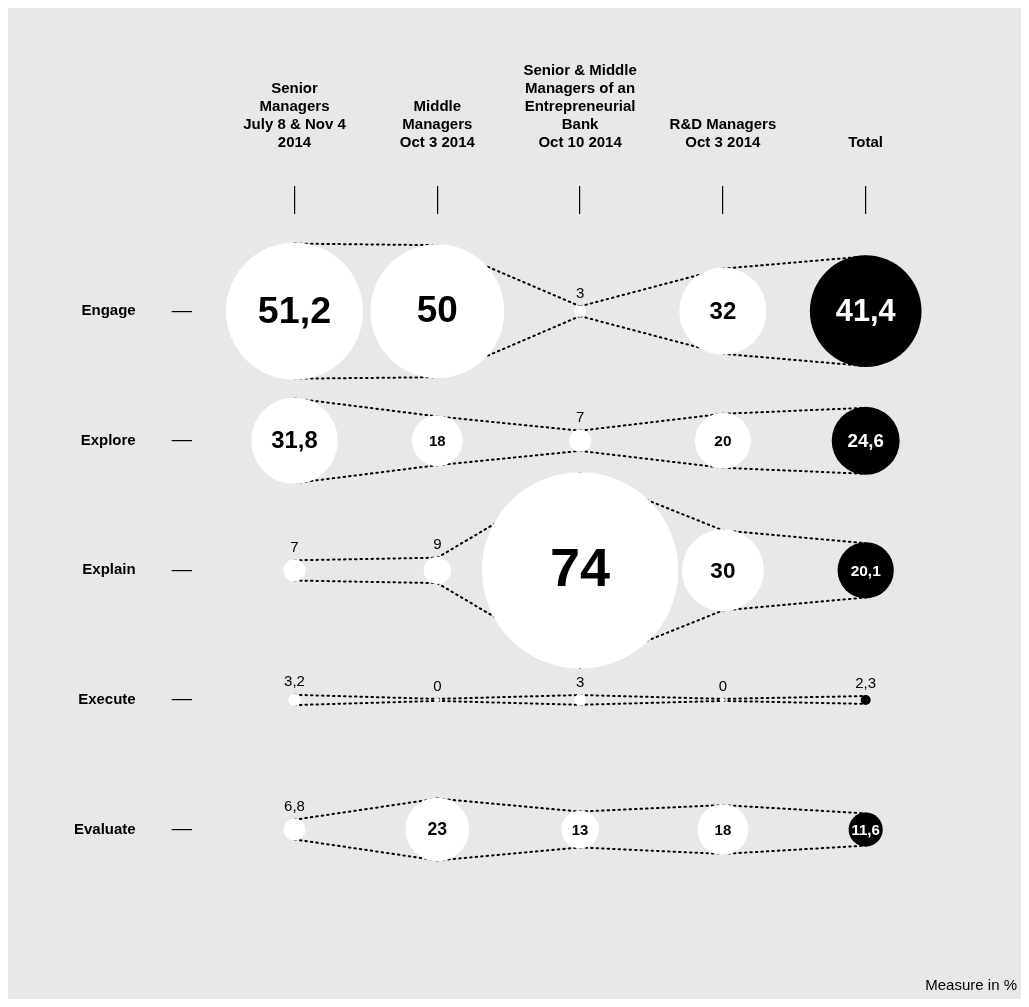  Describe the element at coordinates (107, 699) in the screenshot. I see `category-label: Execute` at that location.